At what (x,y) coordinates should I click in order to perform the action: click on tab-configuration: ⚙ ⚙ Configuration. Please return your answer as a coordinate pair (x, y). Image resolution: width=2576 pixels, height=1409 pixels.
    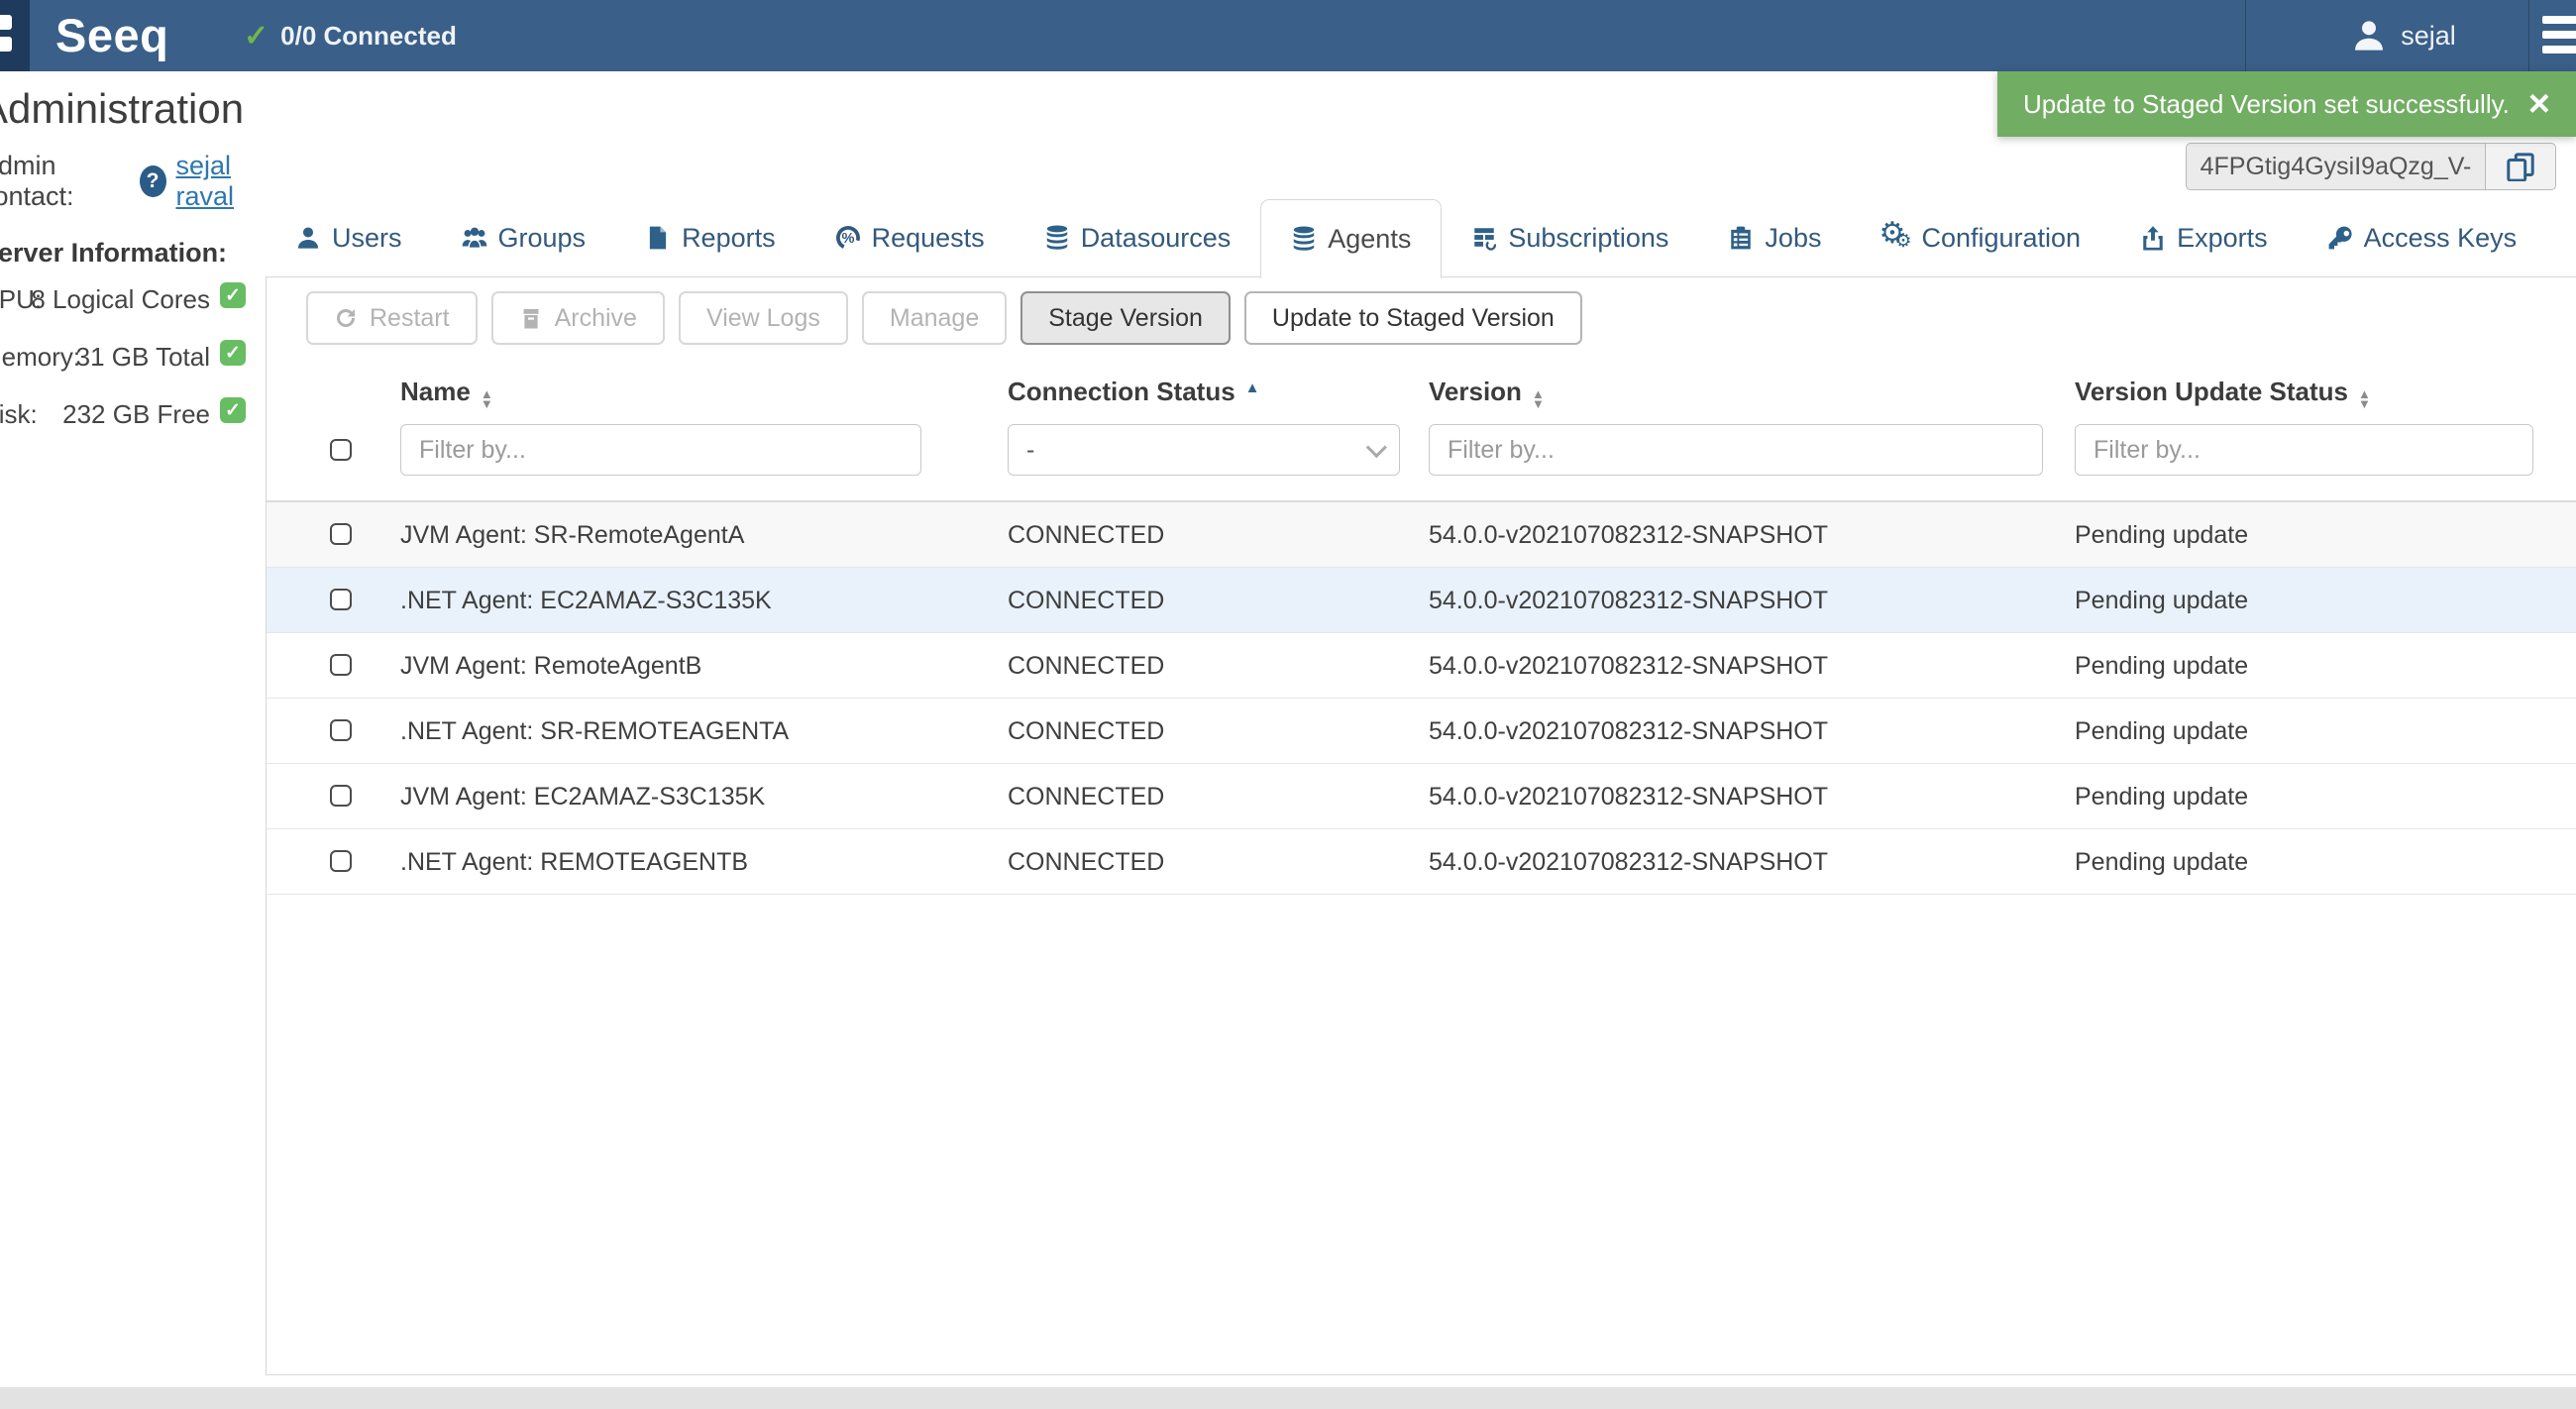
    Looking at the image, I should click on (1980, 238).